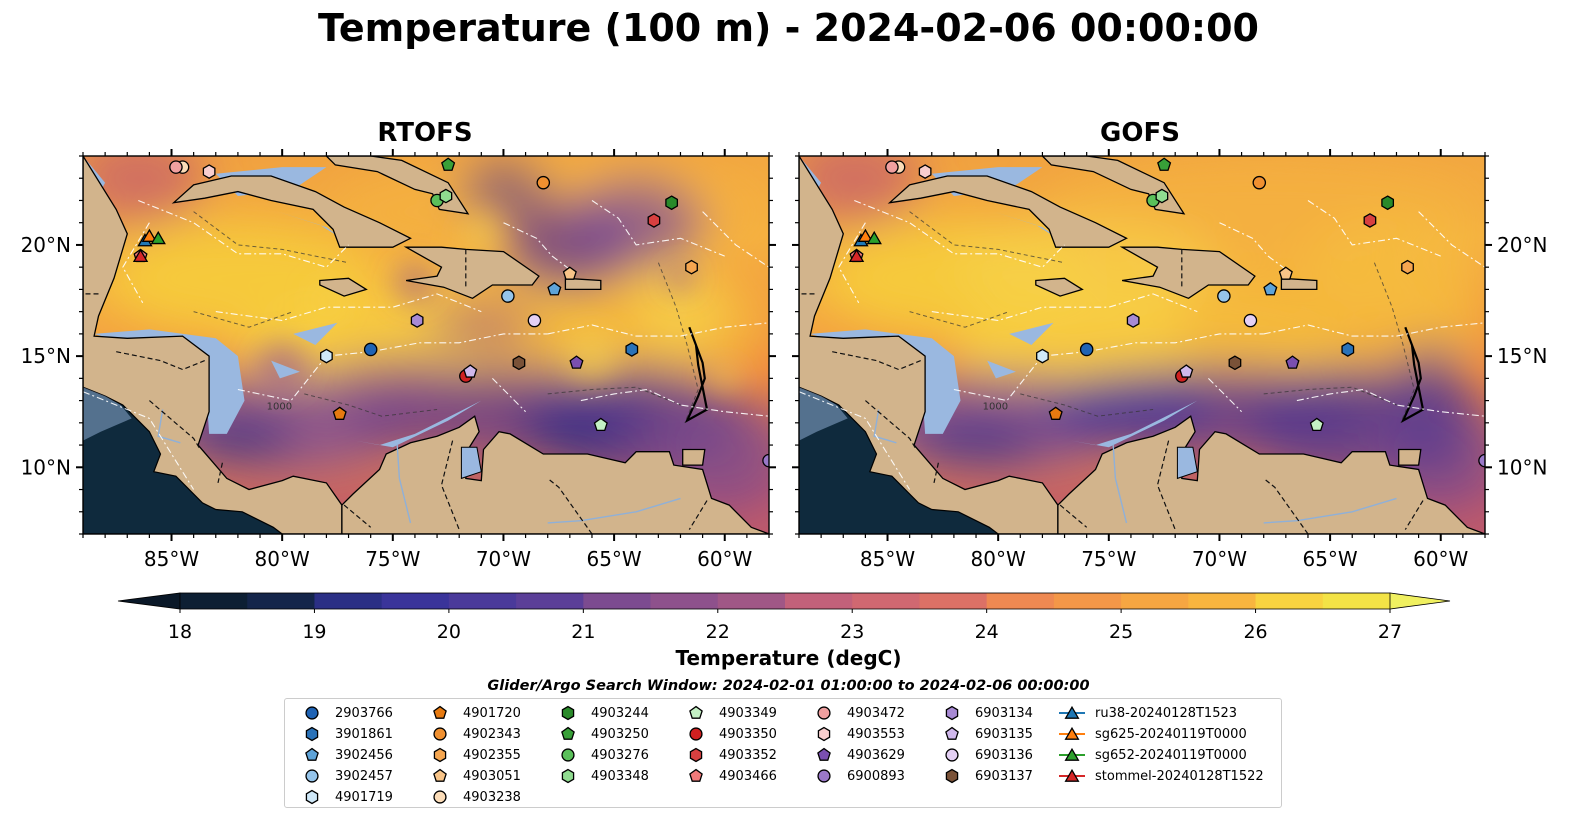 The width and height of the screenshot is (1577, 826). I want to click on legend-item-label: stommel-20240128T1522, so click(1179, 776).